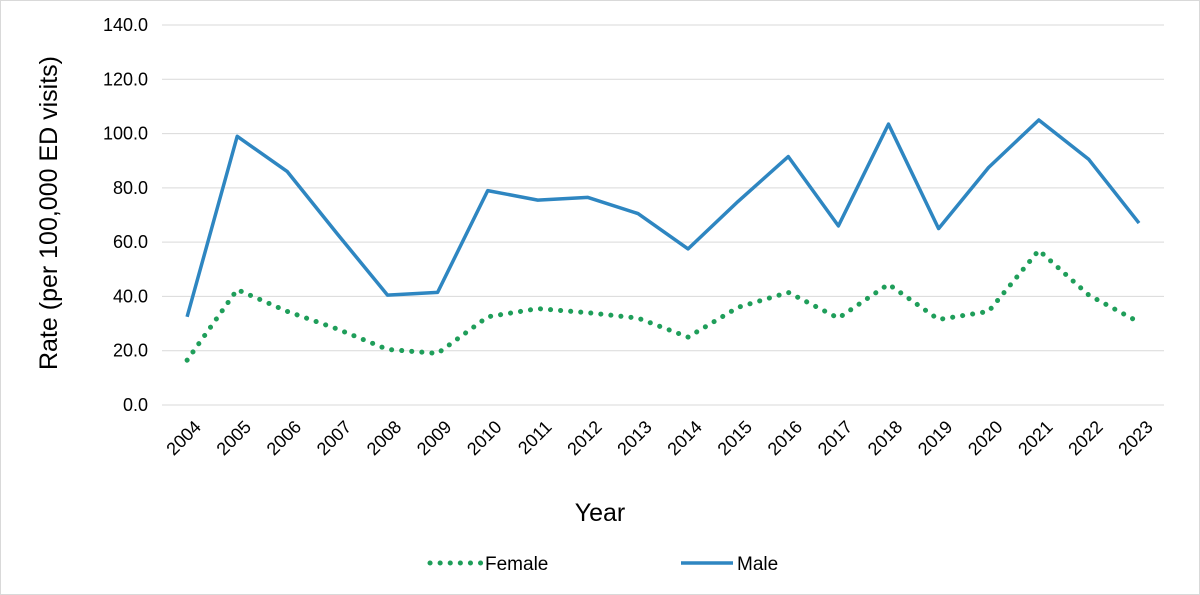 The image size is (1200, 595). What do you see at coordinates (130, 296) in the screenshot?
I see `y-tick-label: 40.0` at bounding box center [130, 296].